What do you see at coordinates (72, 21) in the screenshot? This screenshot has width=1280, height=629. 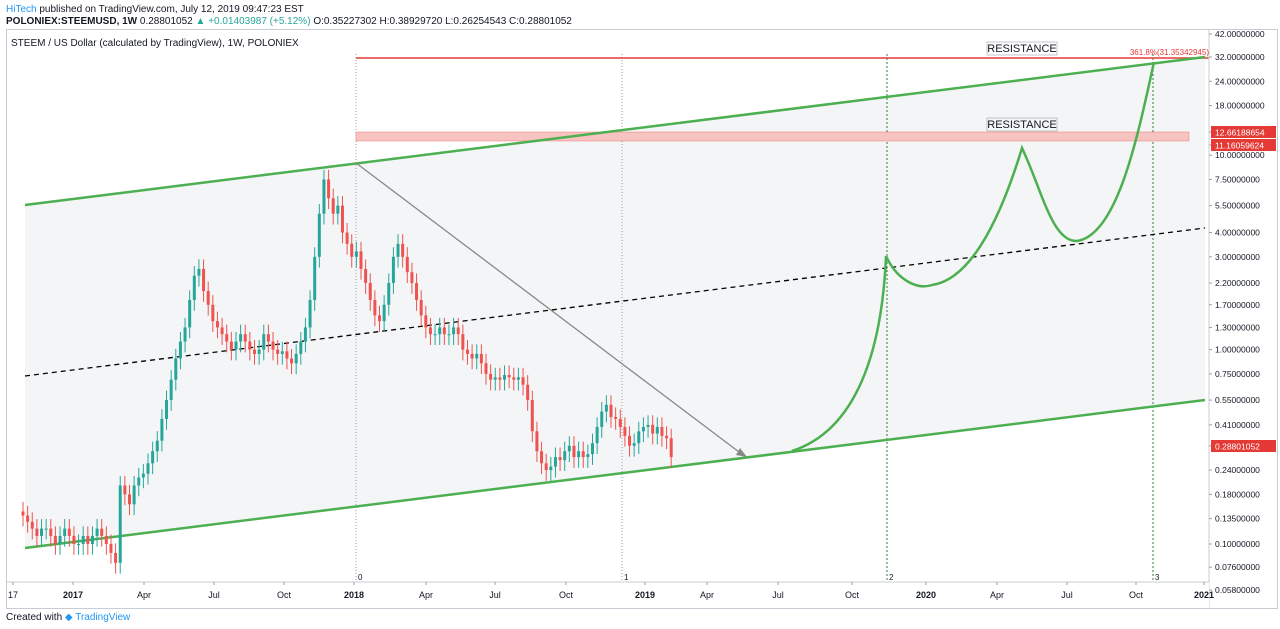 I see `symbol-label: POLONIEX:STEEMUSD, 1W` at bounding box center [72, 21].